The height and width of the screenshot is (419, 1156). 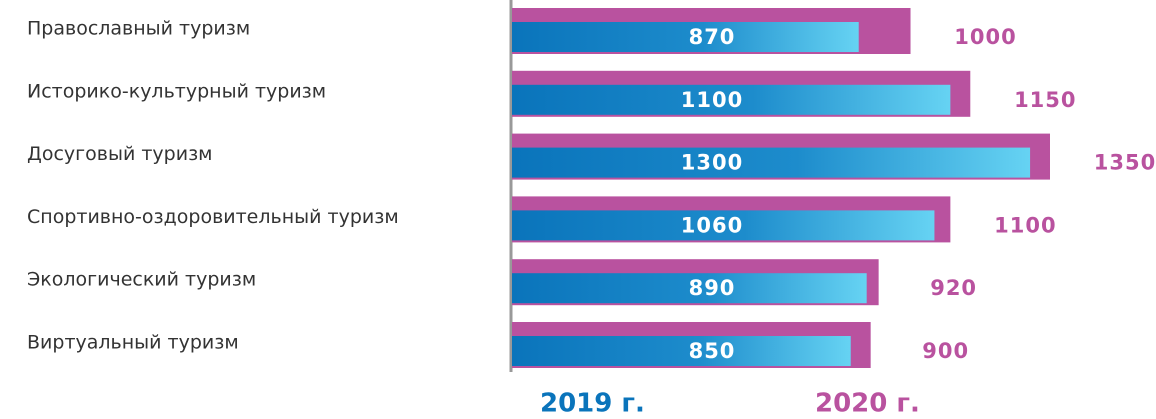 I want to click on value-label-2020: 920, so click(x=953, y=288).